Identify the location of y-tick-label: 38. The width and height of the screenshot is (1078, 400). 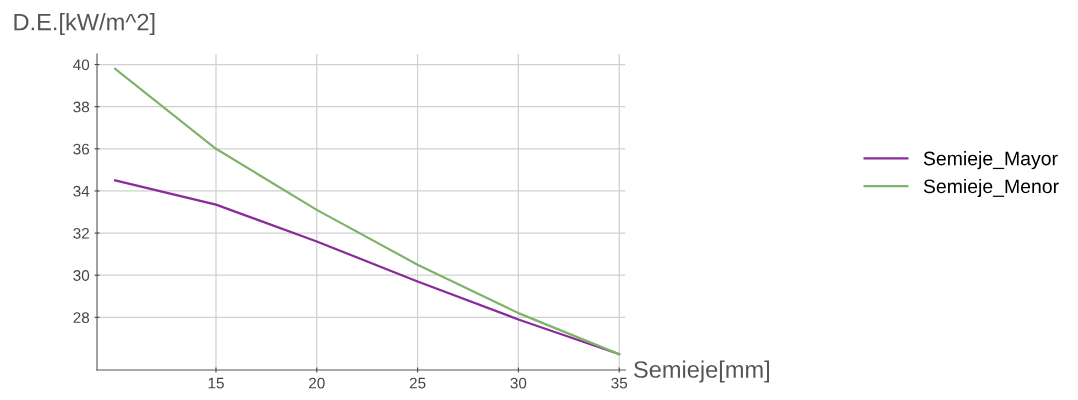
(81, 107).